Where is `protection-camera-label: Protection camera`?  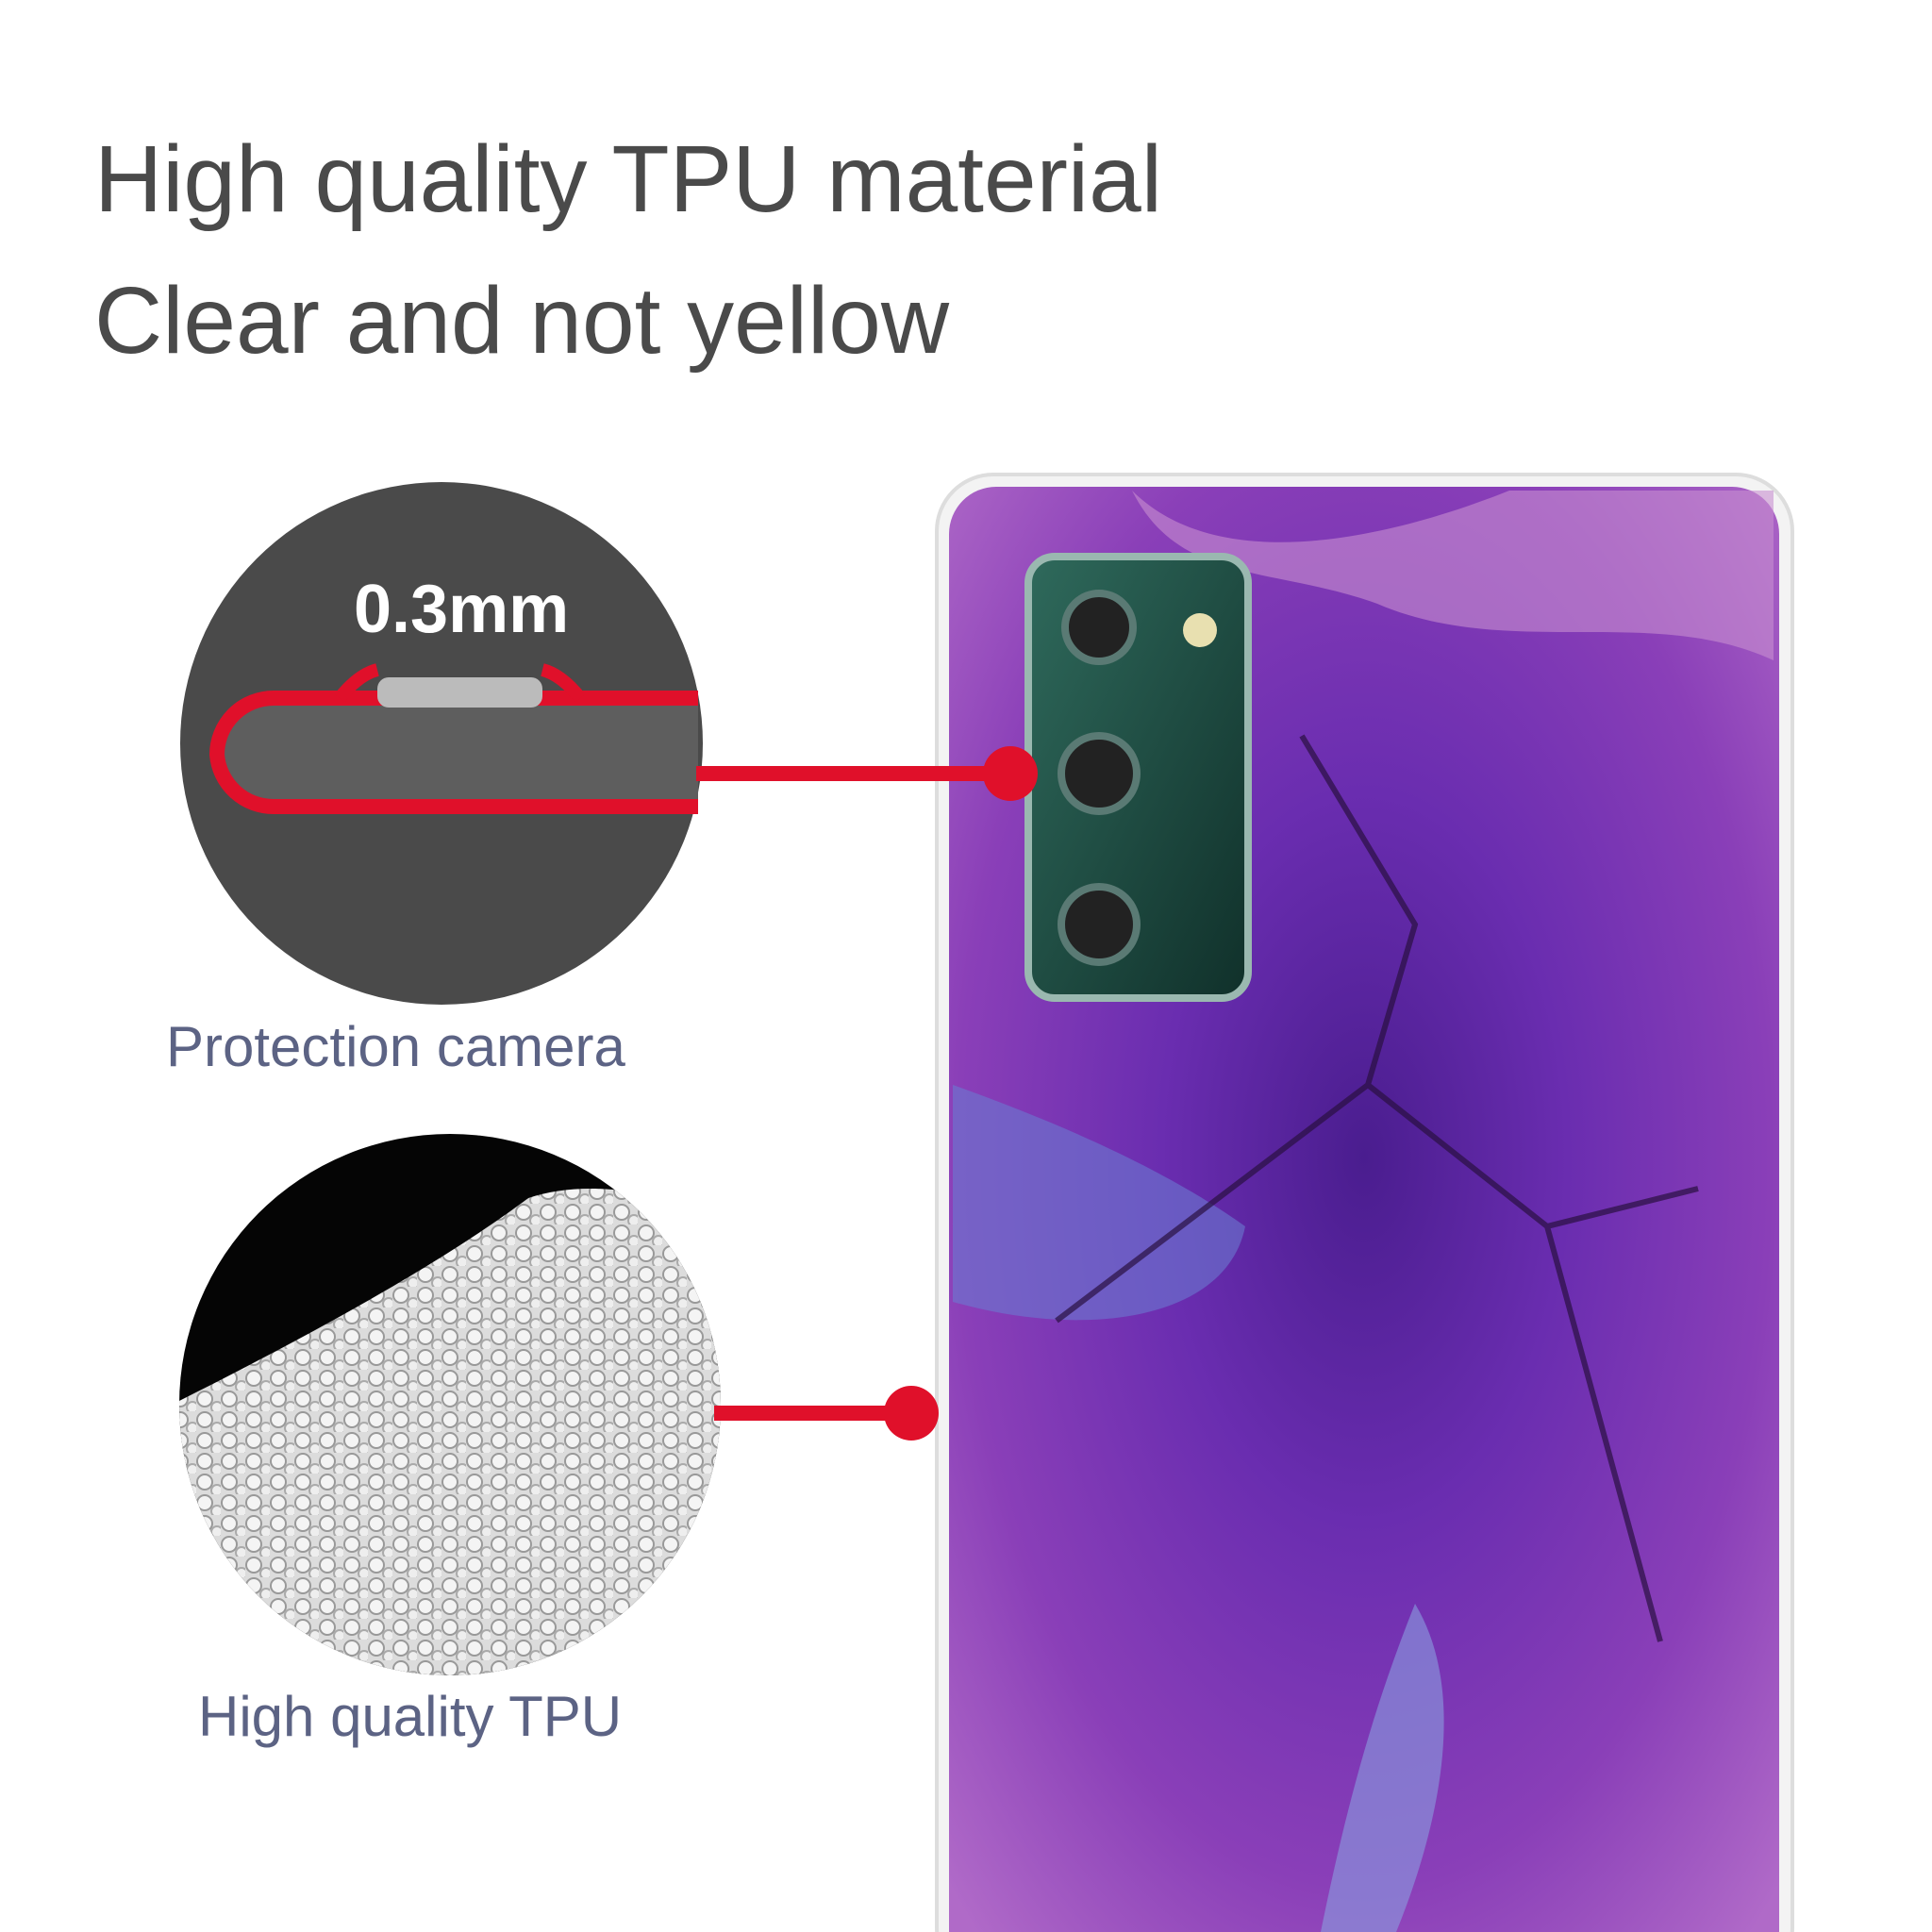
protection-camera-label: Protection camera is located at coordinates (396, 1047).